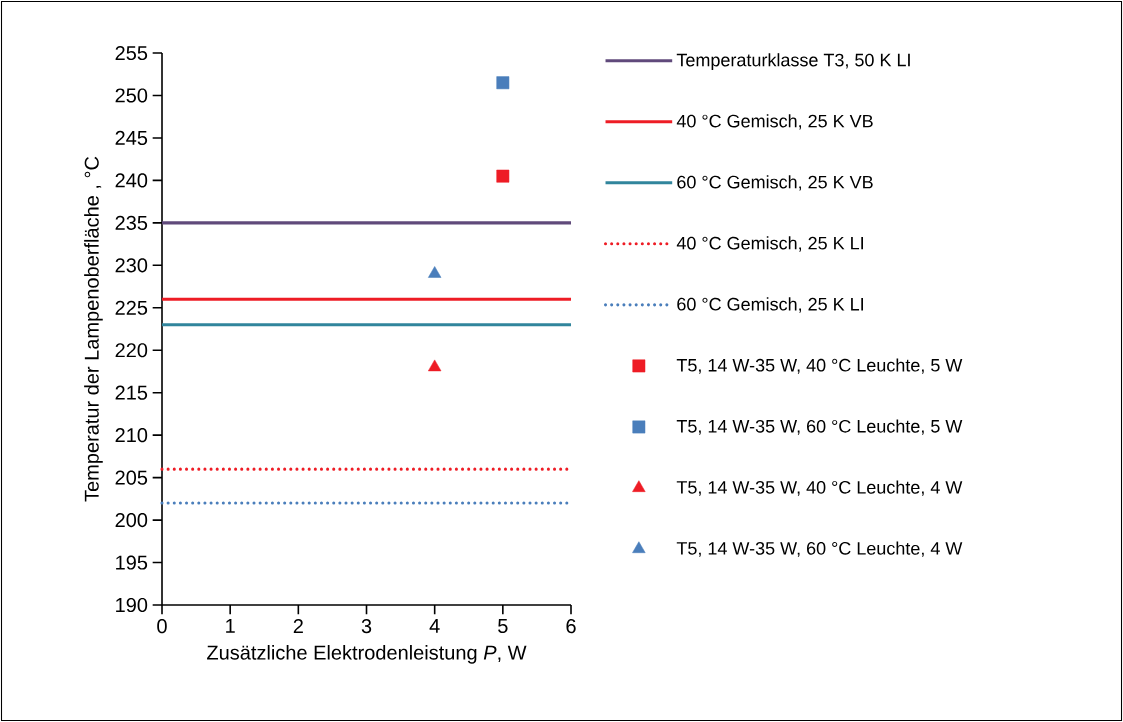 The height and width of the screenshot is (722, 1123). Describe the element at coordinates (131, 222) in the screenshot. I see `y-tick-label: 235` at that location.